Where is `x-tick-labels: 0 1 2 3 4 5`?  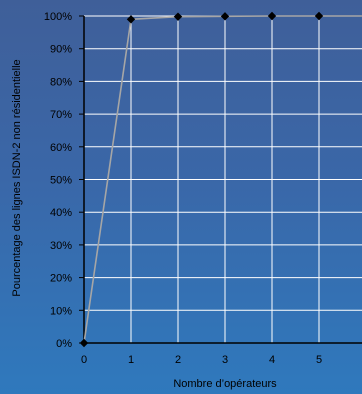
x-tick-labels: 0 1 2 3 4 5 is located at coordinates (201, 360).